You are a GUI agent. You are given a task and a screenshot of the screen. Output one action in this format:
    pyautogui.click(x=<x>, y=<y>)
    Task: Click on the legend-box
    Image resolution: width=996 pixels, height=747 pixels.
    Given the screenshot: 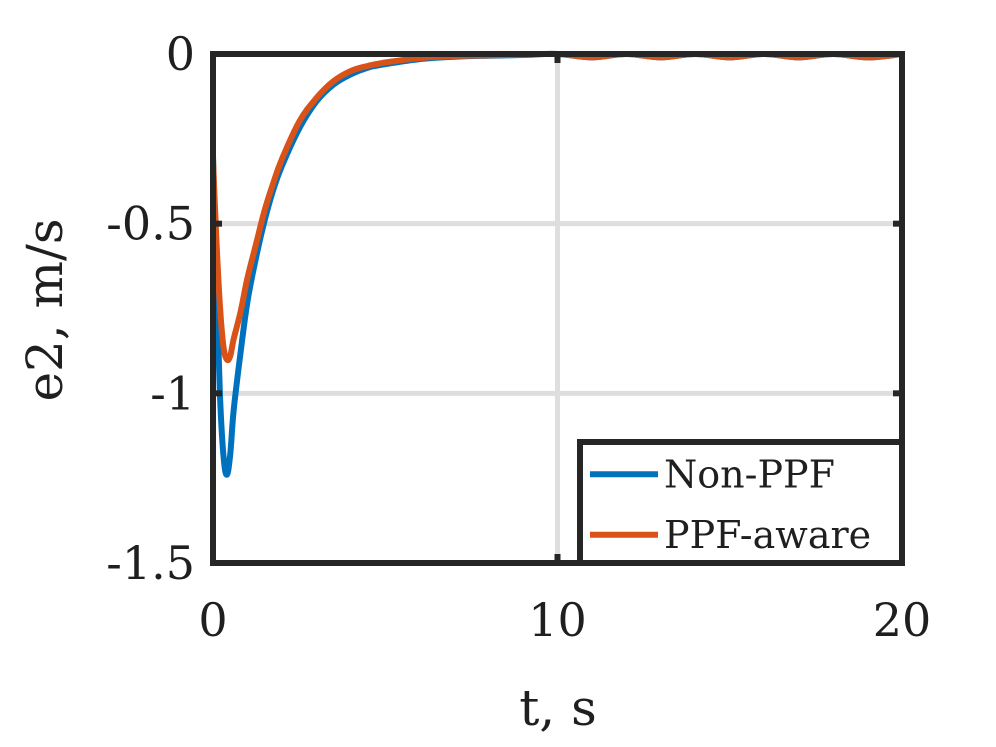 What is the action you would take?
    pyautogui.click(x=741, y=502)
    